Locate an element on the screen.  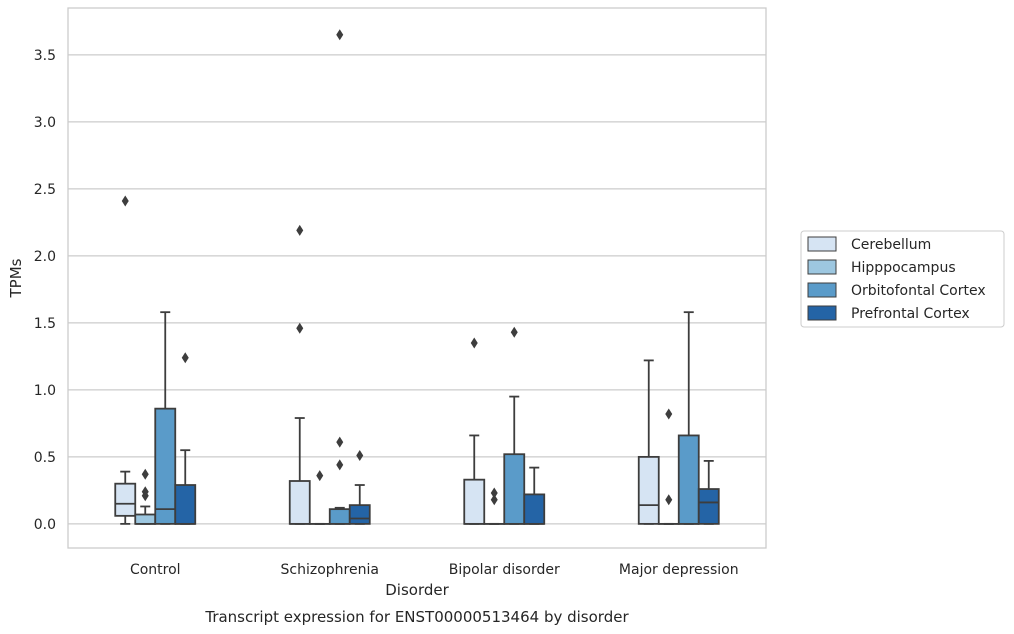
legend-frame is located at coordinates (902, 279).